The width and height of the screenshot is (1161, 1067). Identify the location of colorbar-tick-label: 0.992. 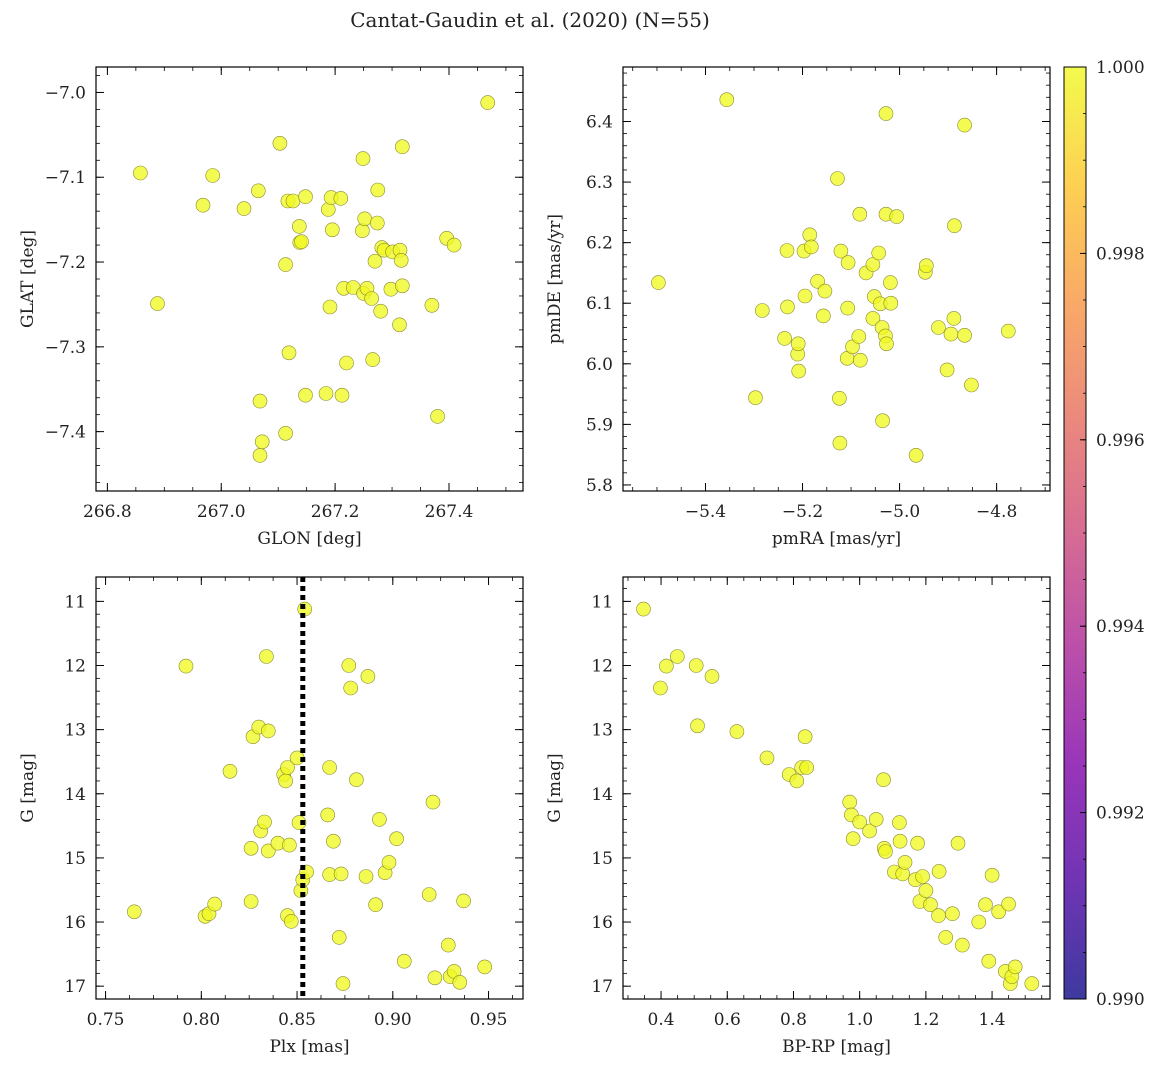
(1120, 814).